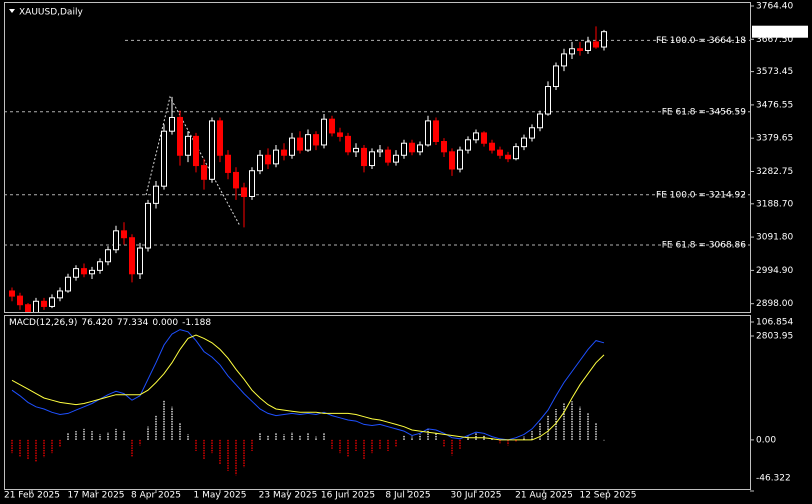 This screenshot has width=812, height=504. I want to click on y-tick-label: 3188.70, so click(774, 204).